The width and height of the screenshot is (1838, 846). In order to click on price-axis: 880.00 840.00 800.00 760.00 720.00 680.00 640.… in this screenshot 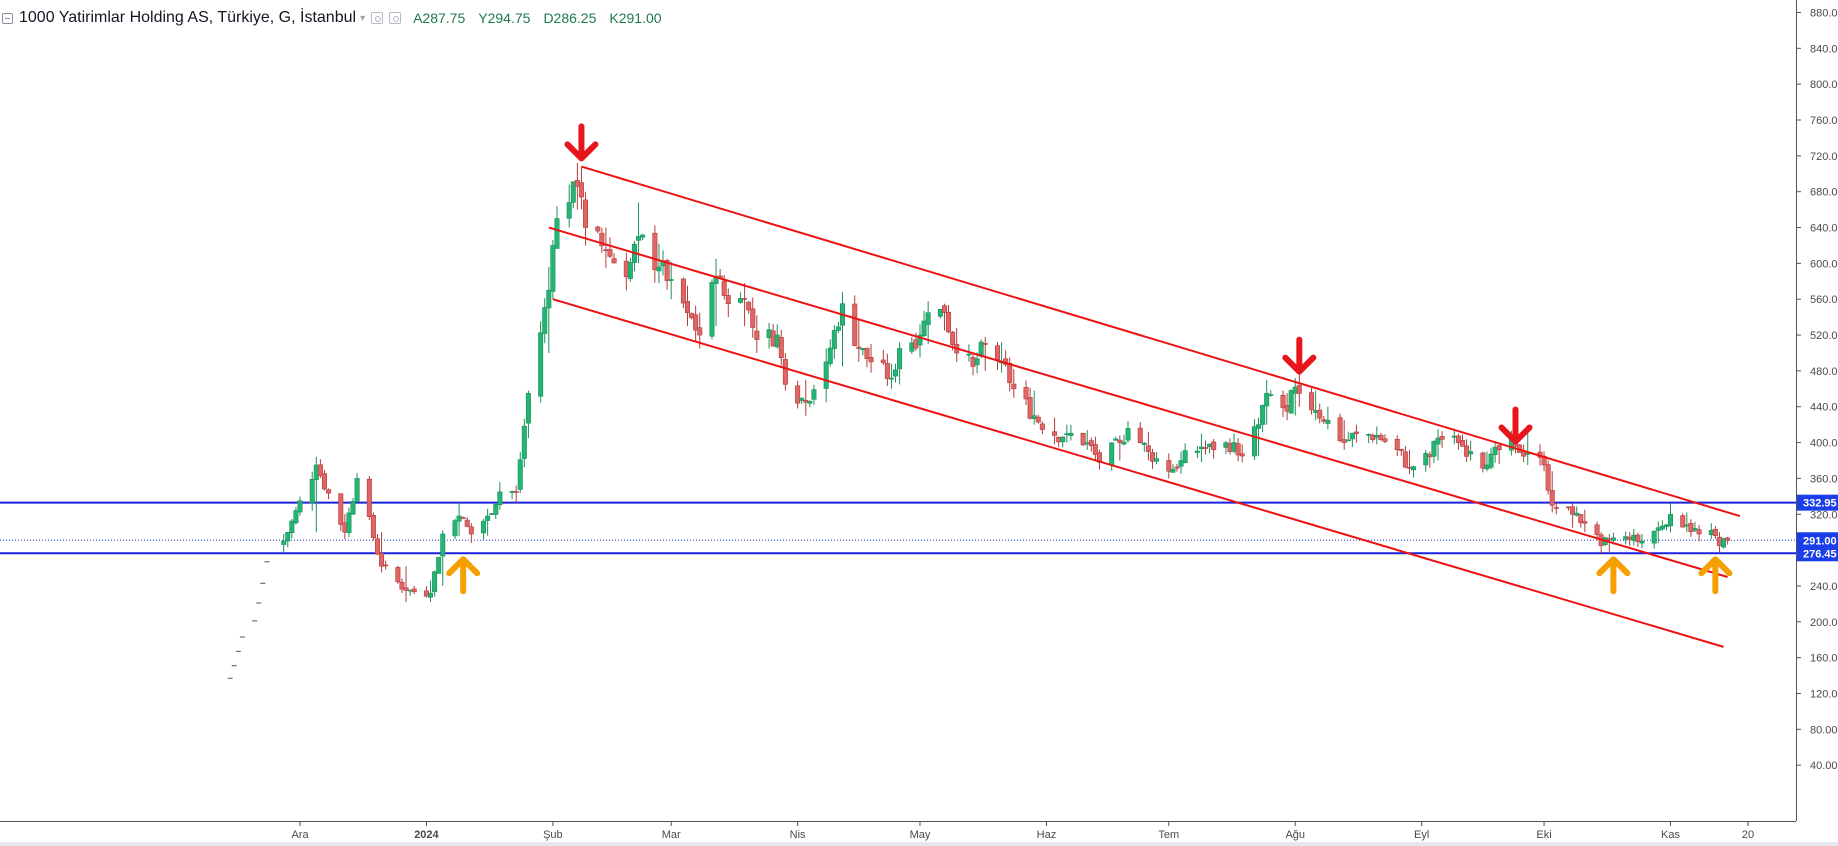, I will do `click(1817, 423)`.